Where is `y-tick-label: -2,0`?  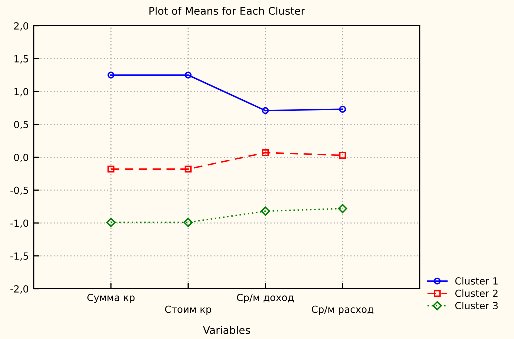 y-tick-label: -2,0 is located at coordinates (19, 289).